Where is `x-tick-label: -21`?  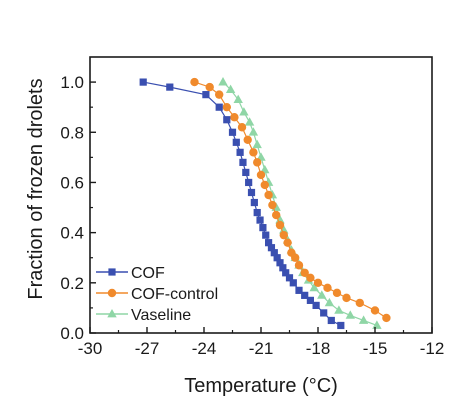
x-tick-label: -21 is located at coordinates (261, 348).